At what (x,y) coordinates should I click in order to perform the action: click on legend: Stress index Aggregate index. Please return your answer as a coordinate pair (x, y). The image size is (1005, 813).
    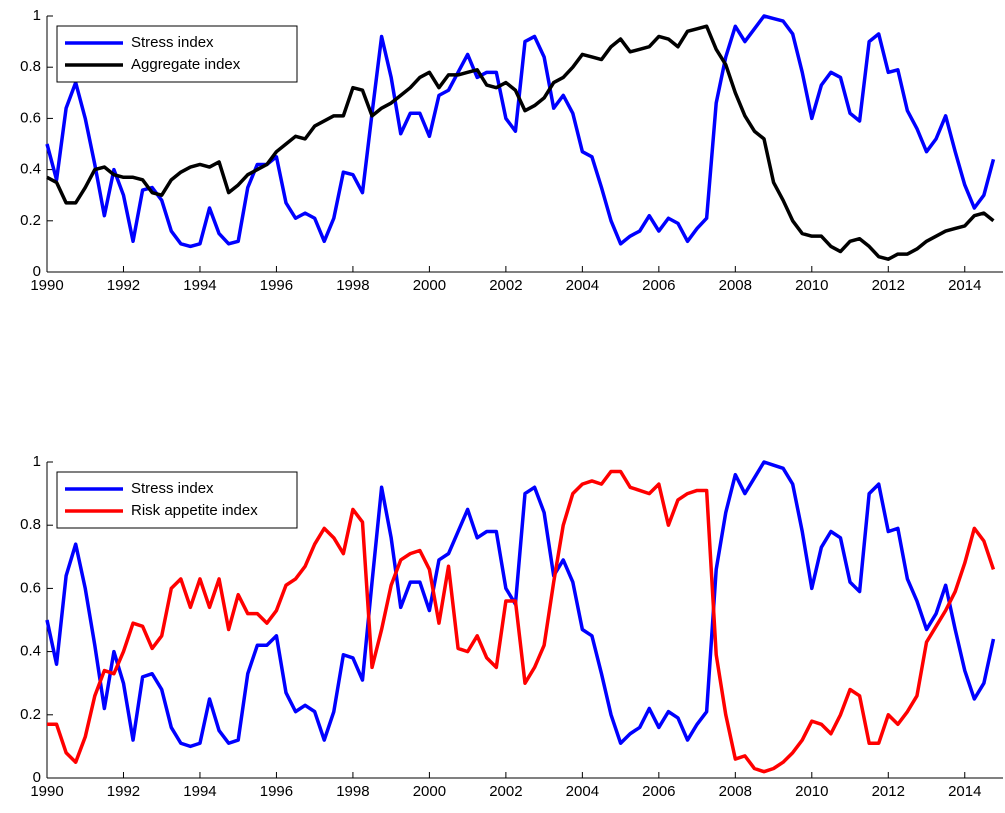
    Looking at the image, I should click on (177, 54).